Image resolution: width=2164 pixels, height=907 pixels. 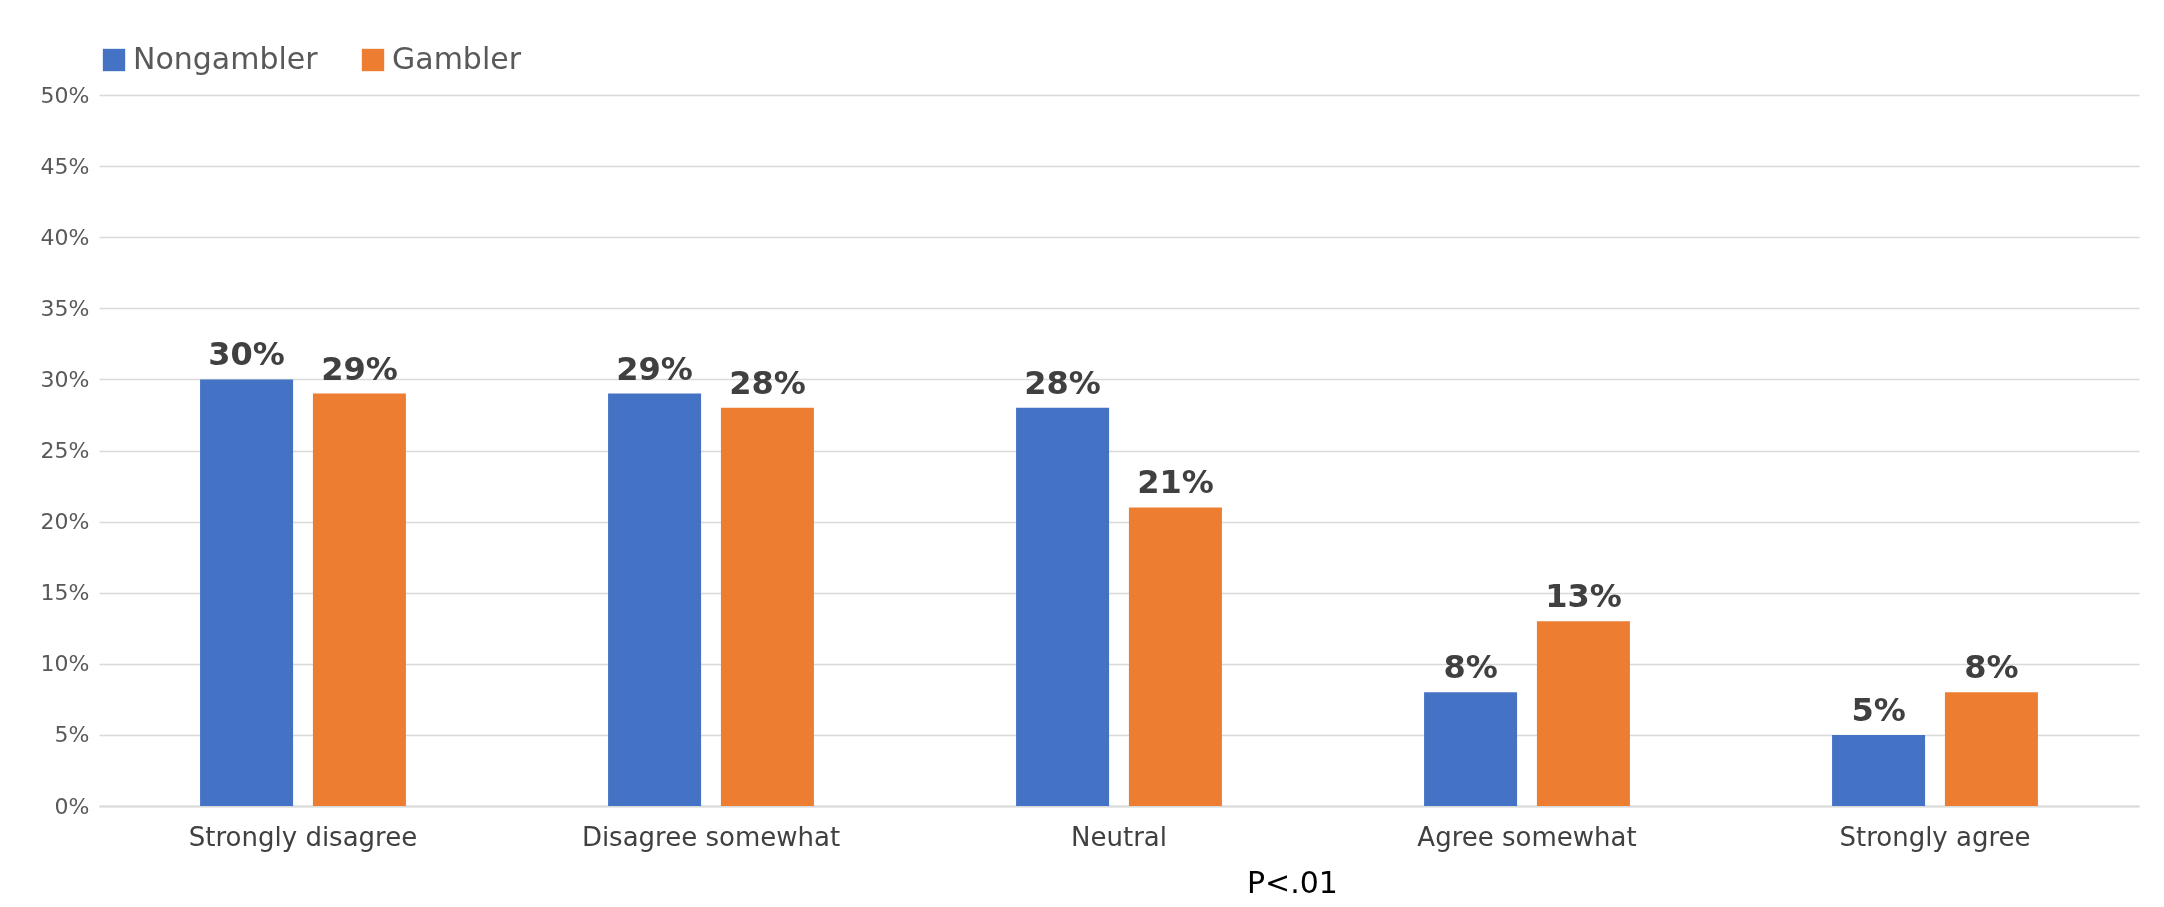 I want to click on y-tick-label: 10%, so click(x=65, y=664).